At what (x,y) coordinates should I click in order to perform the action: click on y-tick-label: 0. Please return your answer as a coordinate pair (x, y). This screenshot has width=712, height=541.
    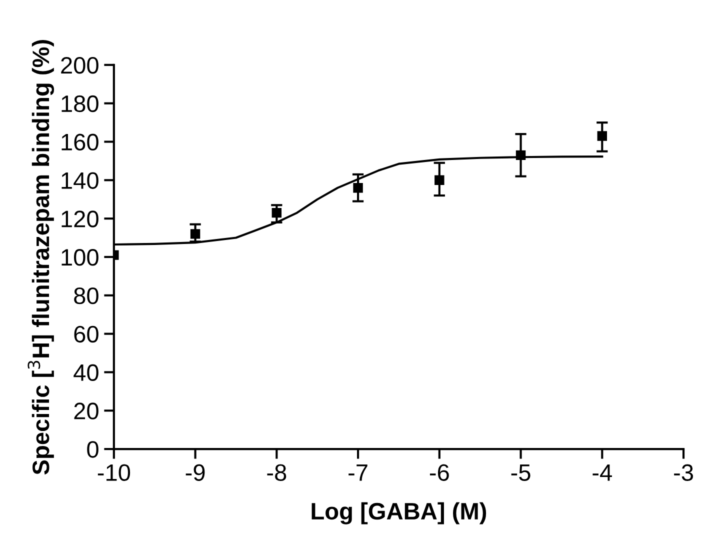
    Looking at the image, I should click on (92, 449).